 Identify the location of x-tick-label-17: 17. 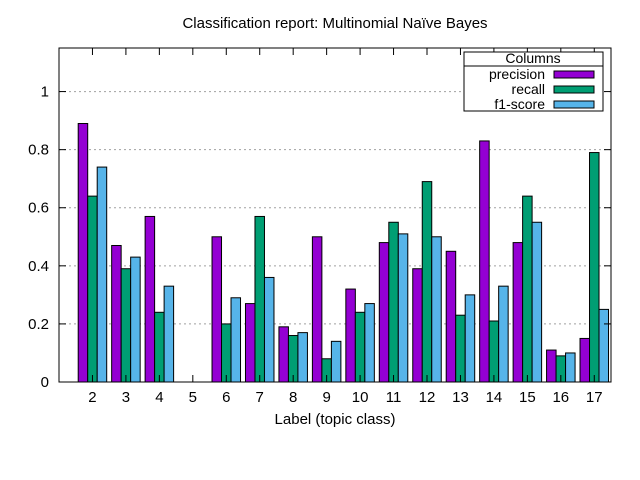
(594, 397).